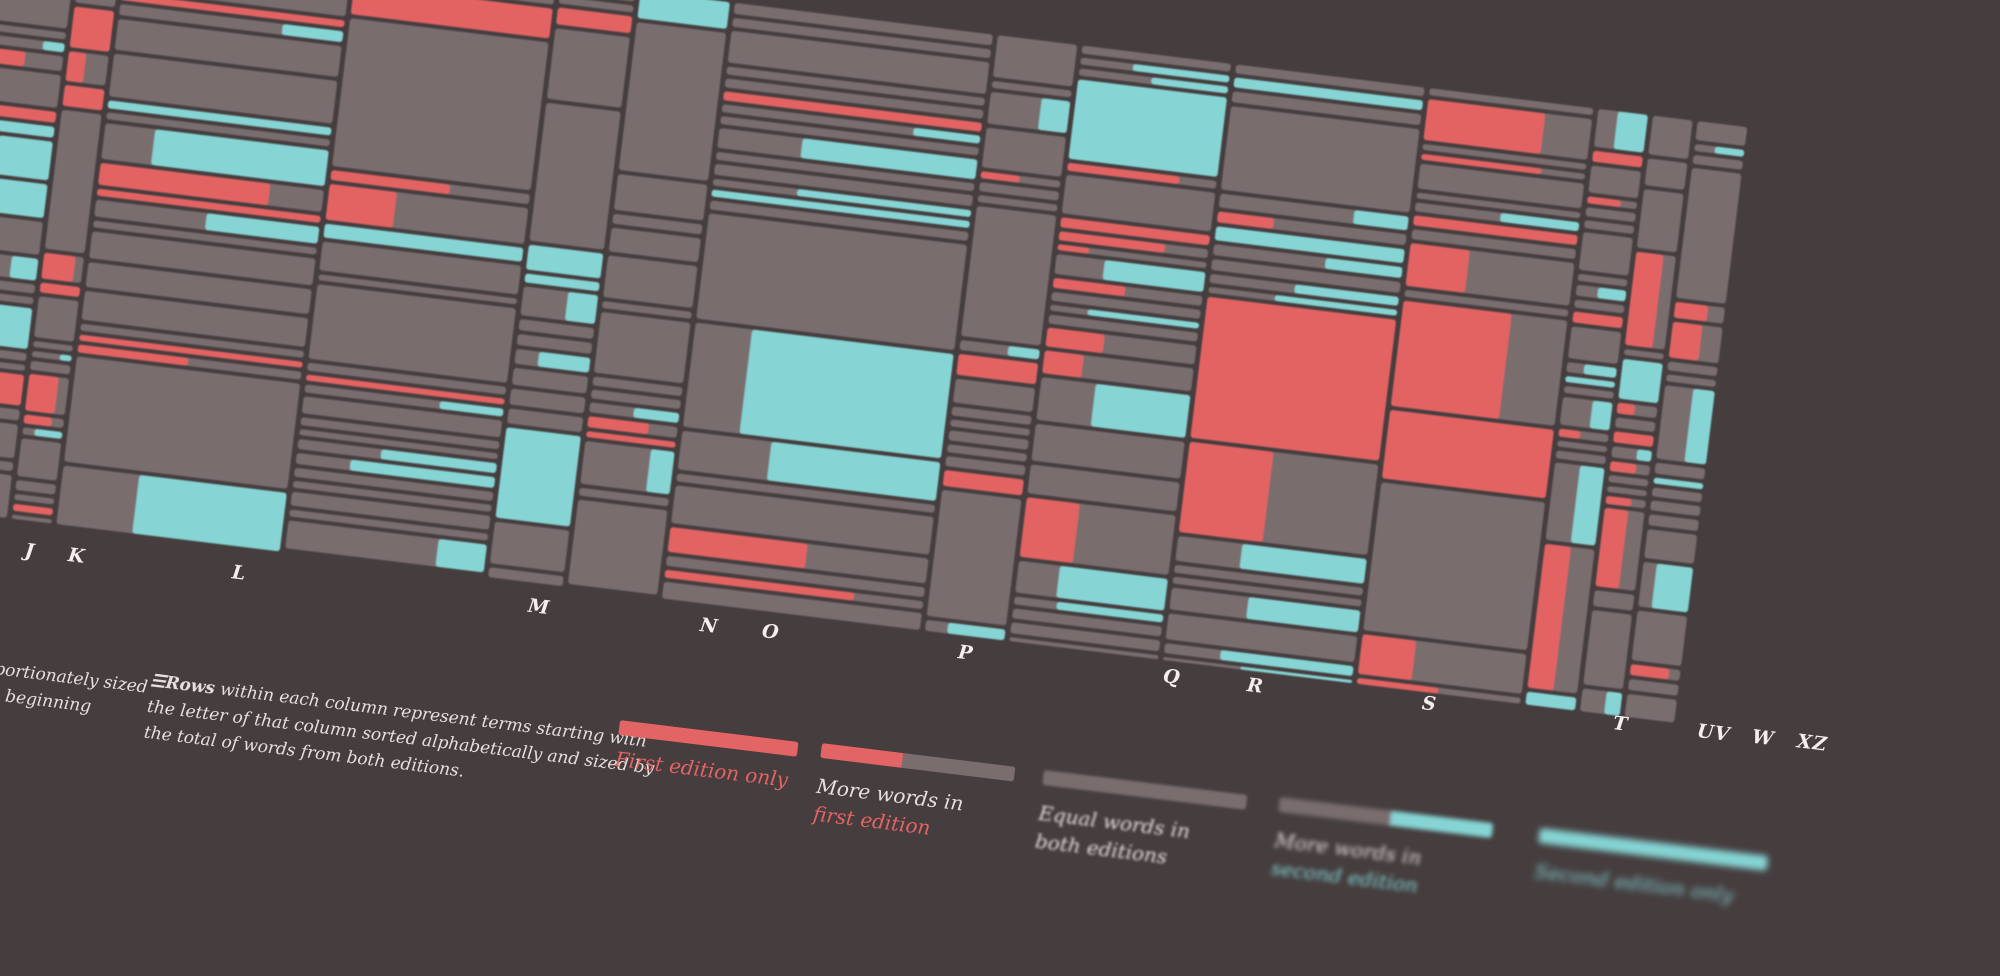  What do you see at coordinates (539, 607) in the screenshot?
I see `column-label-m: M` at bounding box center [539, 607].